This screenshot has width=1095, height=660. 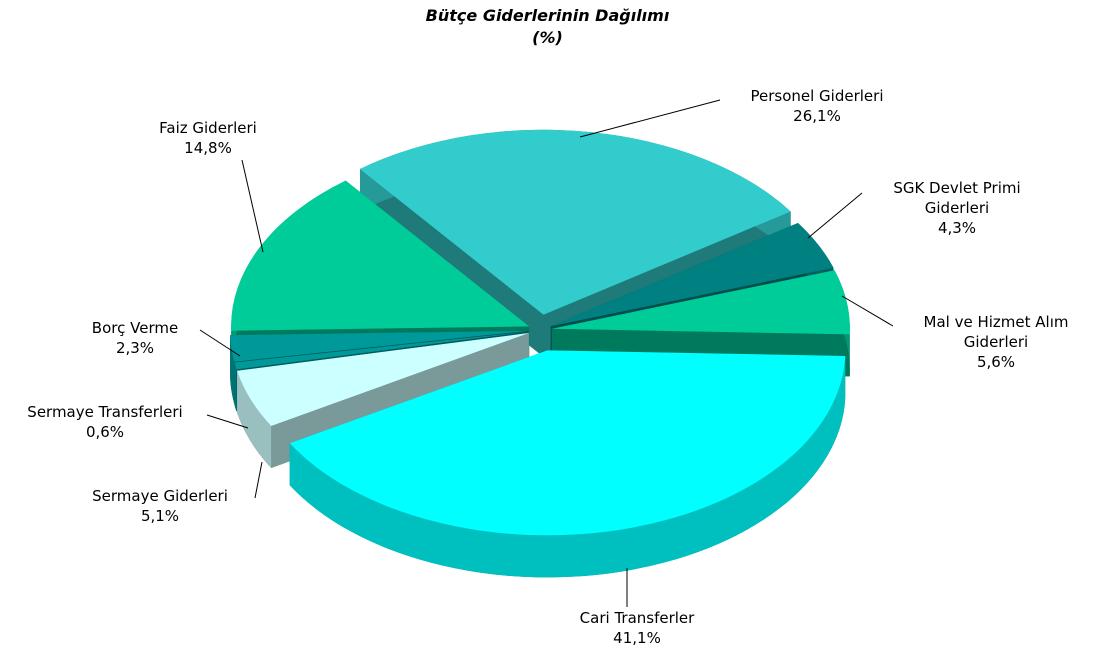 I want to click on chart-title: Bütçe Giderlerinin Dağılımı, so click(x=547, y=15).